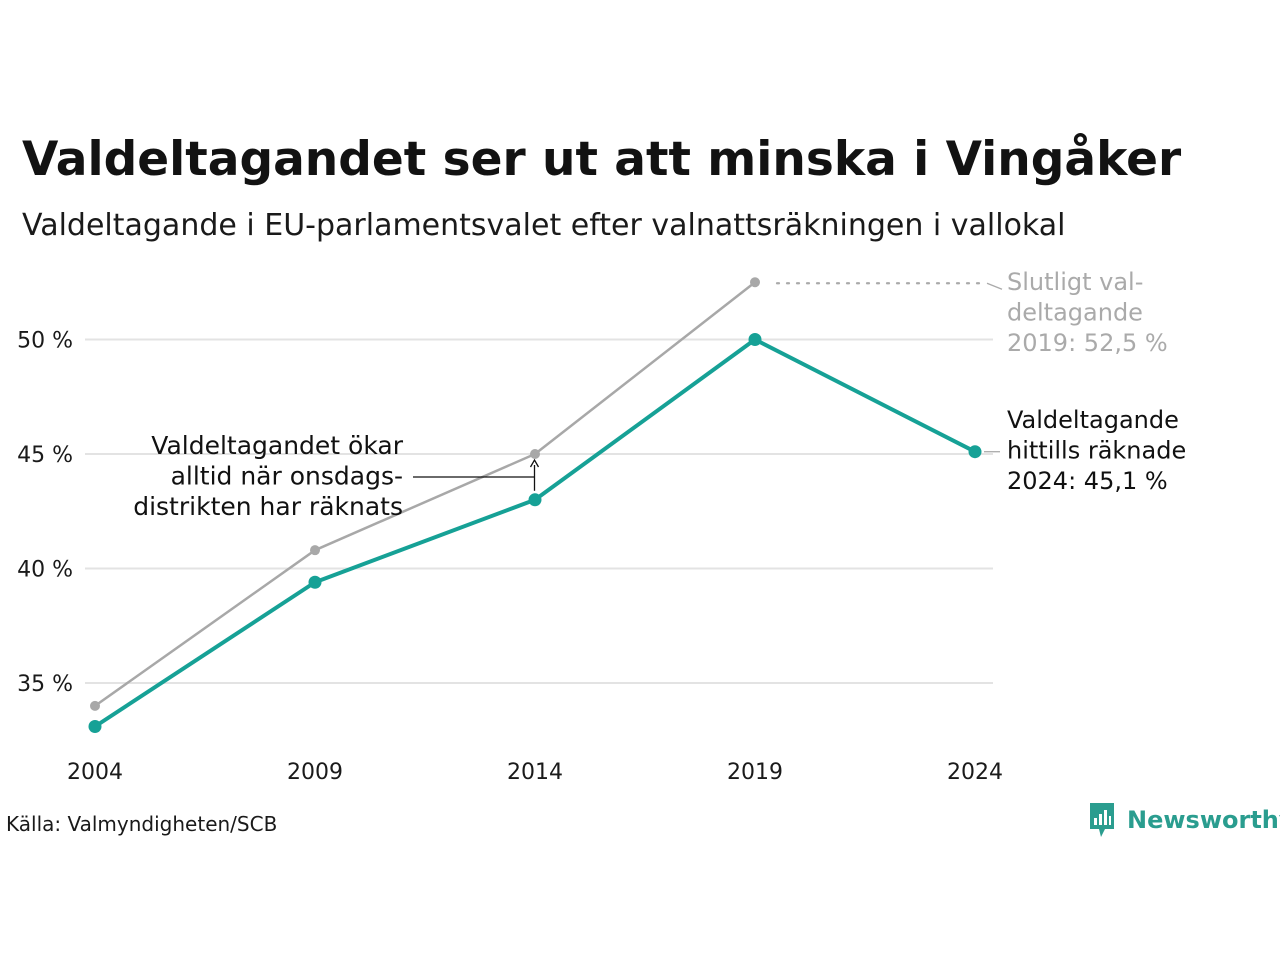 The image size is (1280, 960). What do you see at coordinates (277, 445) in the screenshot?
I see `wednesday-annotation-line: Valdeltagandet ökar` at bounding box center [277, 445].